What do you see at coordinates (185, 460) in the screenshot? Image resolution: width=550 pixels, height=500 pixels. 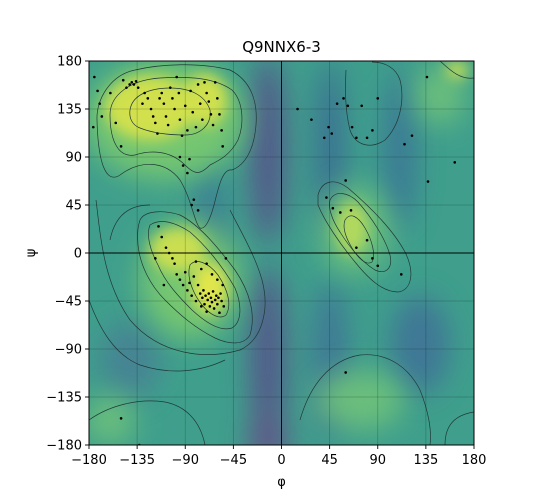 I see `x-tick-label: −90` at bounding box center [185, 460].